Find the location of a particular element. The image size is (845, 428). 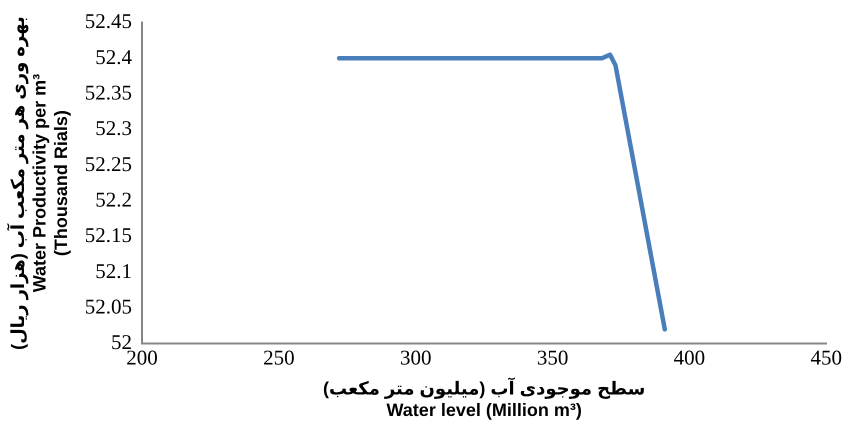

x-tick-label: 450 is located at coordinates (826, 358).